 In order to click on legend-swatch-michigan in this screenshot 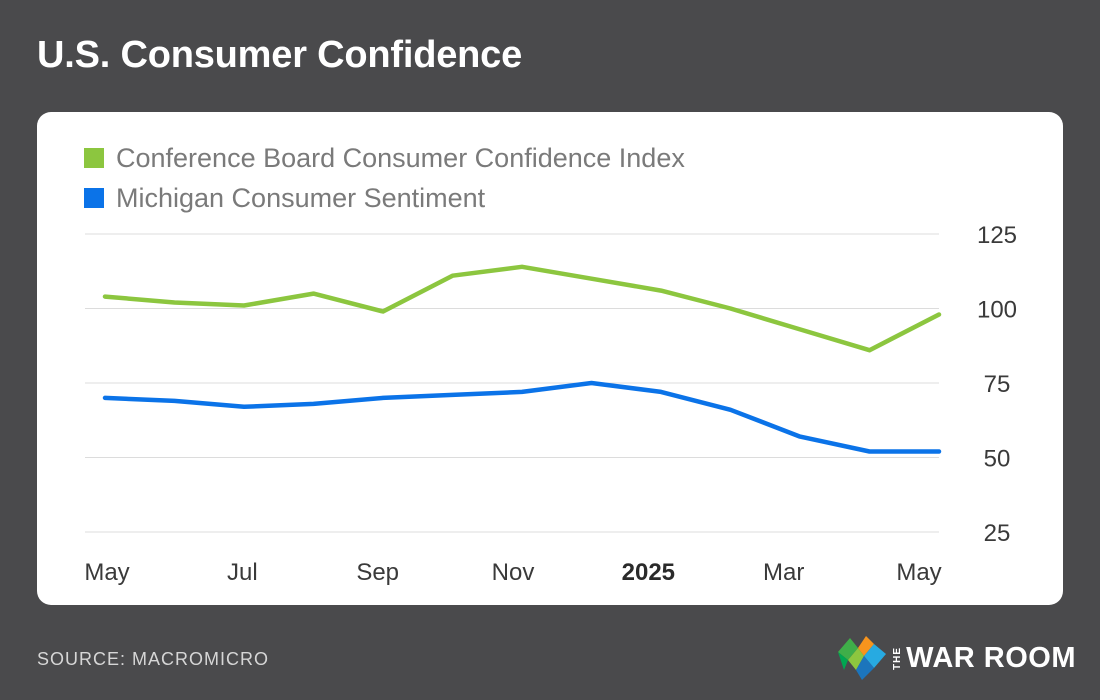, I will do `click(94, 198)`.